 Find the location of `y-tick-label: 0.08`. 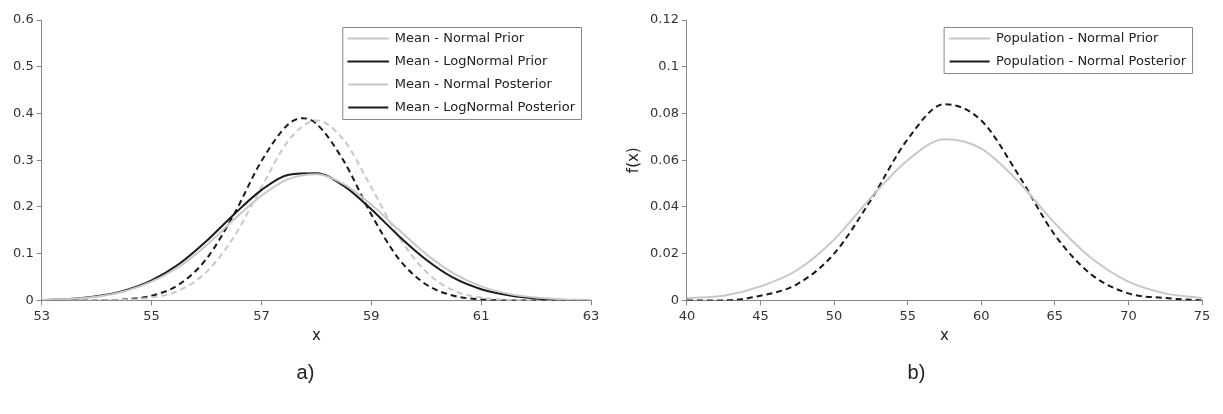

y-tick-label: 0.08 is located at coordinates (664, 112).